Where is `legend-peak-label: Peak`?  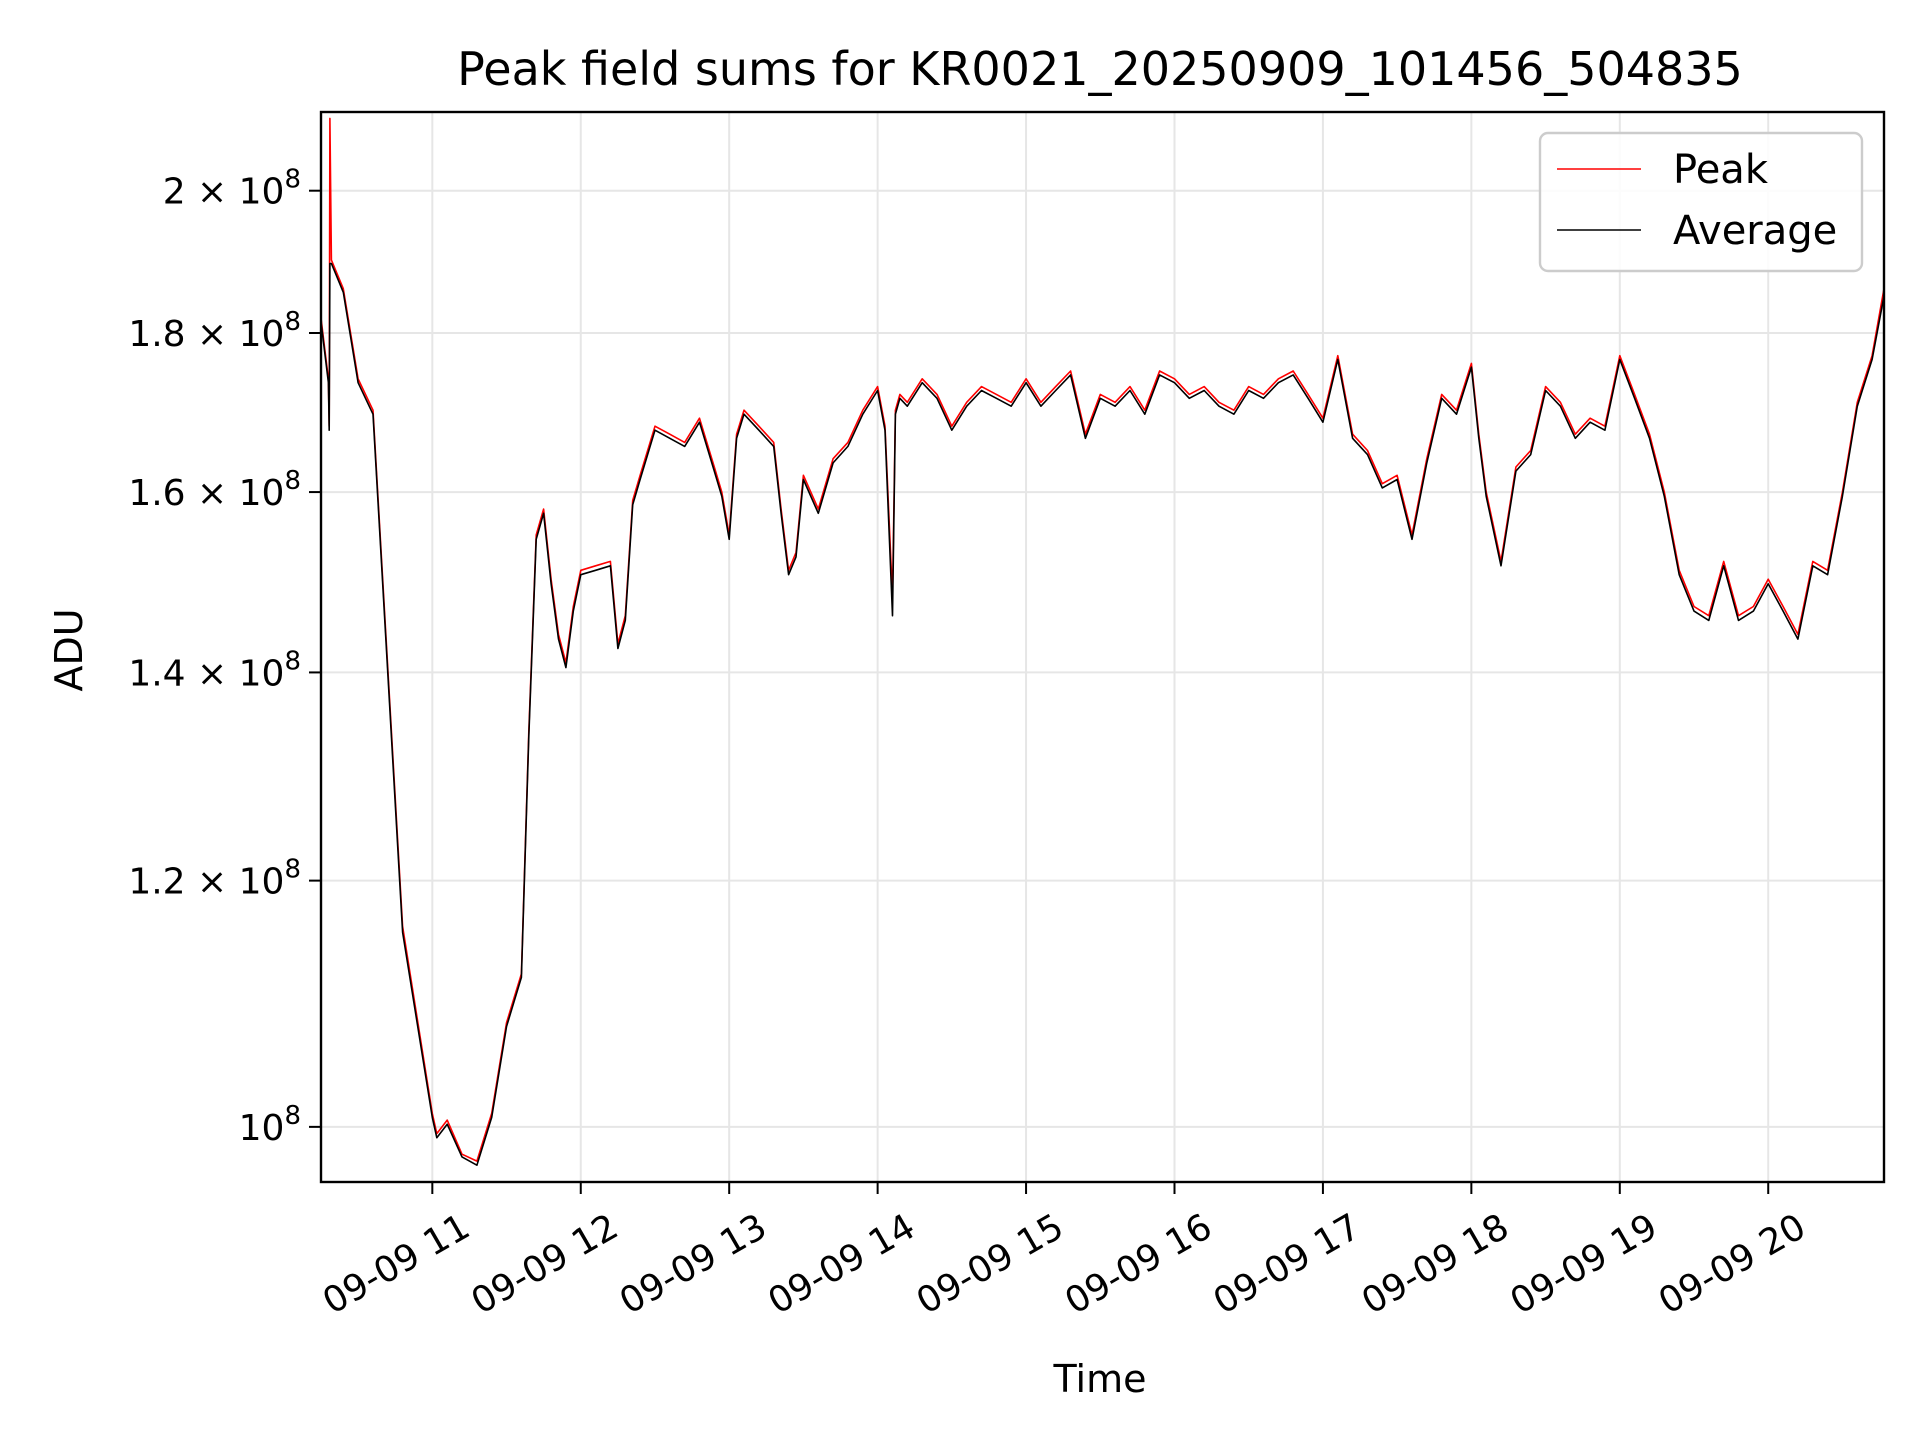
legend-peak-label: Peak is located at coordinates (1721, 170).